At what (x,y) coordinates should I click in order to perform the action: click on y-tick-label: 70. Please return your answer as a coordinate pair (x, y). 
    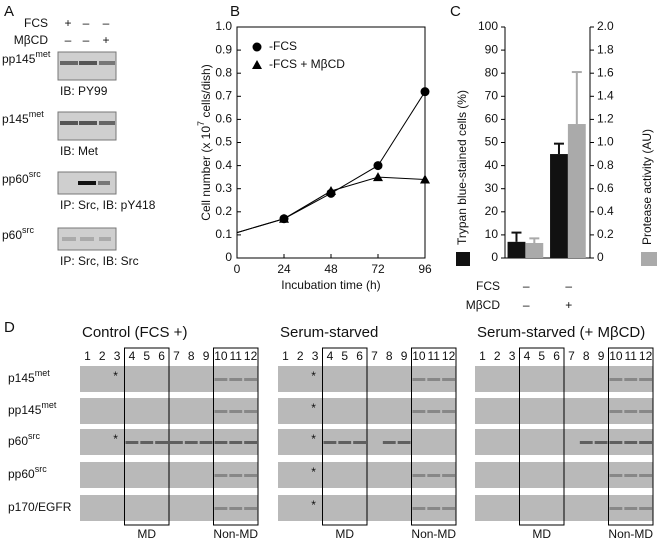
    Looking at the image, I should click on (492, 95).